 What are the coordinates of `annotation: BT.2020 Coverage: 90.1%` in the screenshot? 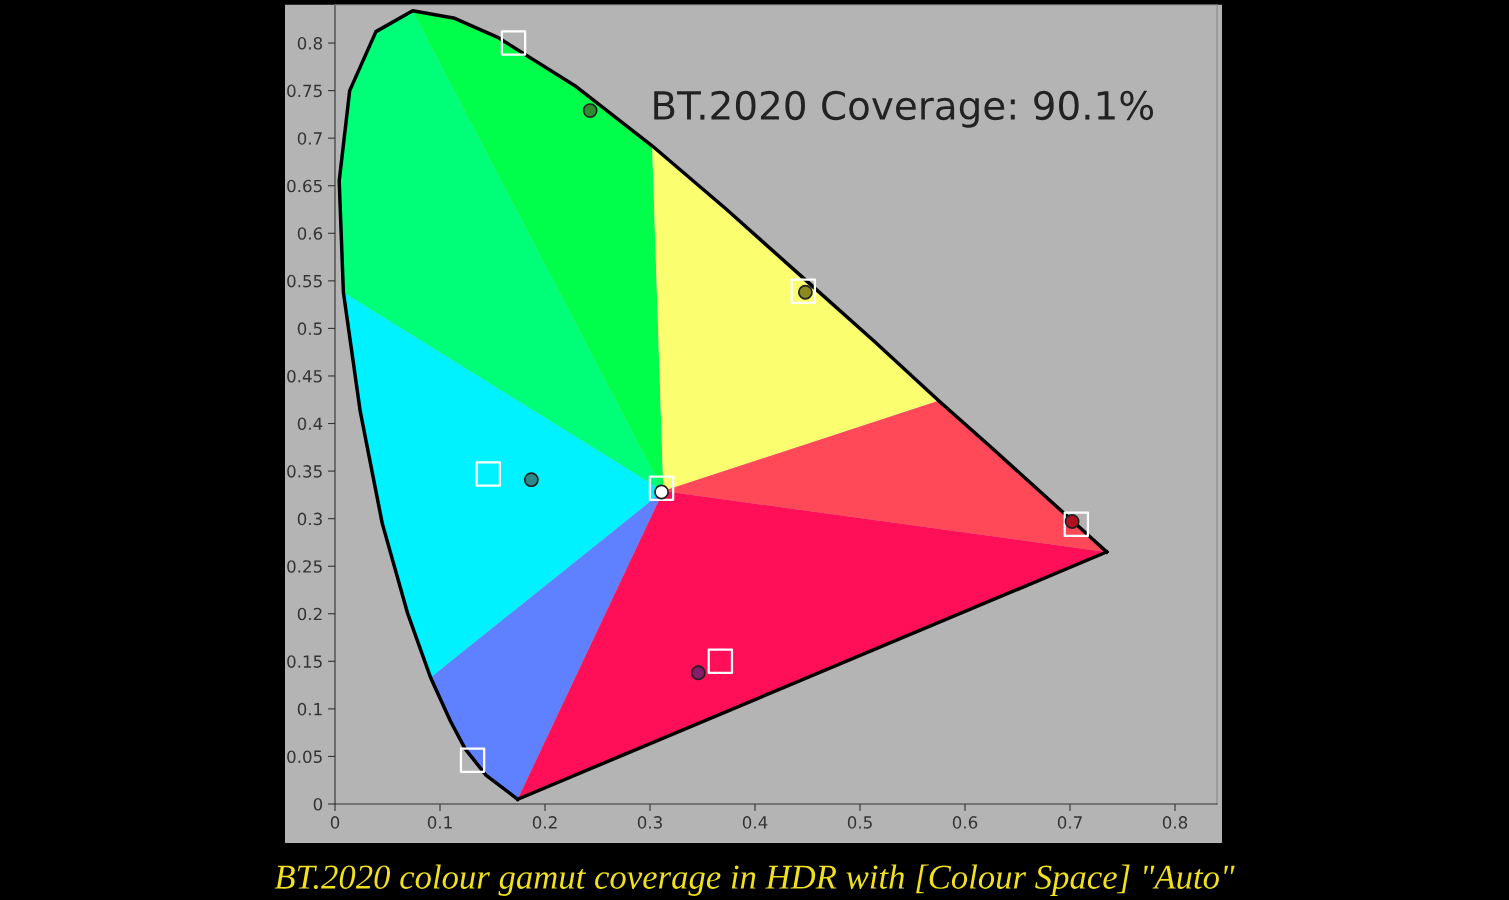 It's located at (904, 109).